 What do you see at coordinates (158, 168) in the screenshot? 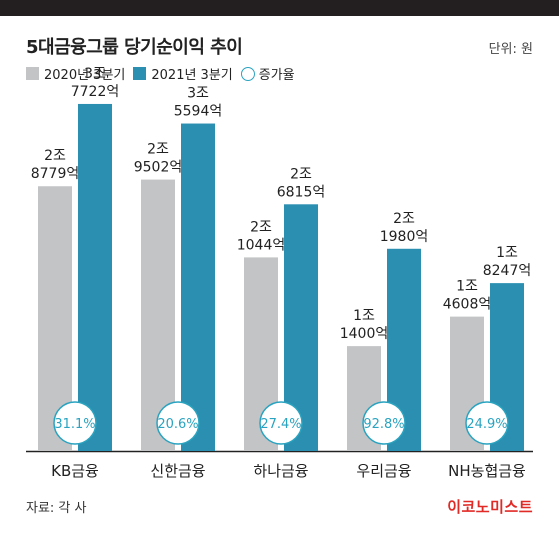
I see `bar-label-2020-1-eok: 9502억` at bounding box center [158, 168].